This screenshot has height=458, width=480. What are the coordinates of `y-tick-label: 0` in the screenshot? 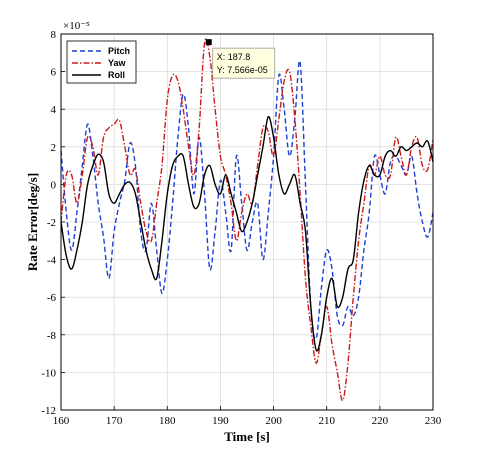 It's located at (54, 185).